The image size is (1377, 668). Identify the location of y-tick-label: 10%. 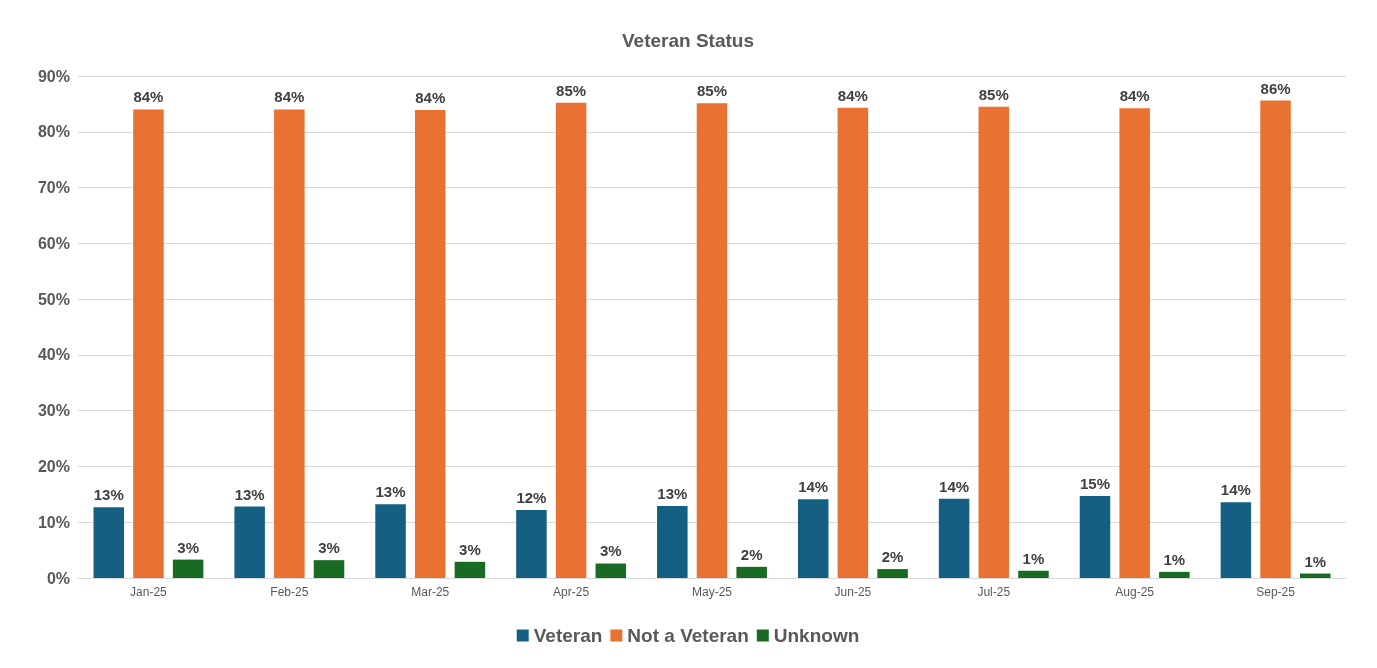
(53, 522).